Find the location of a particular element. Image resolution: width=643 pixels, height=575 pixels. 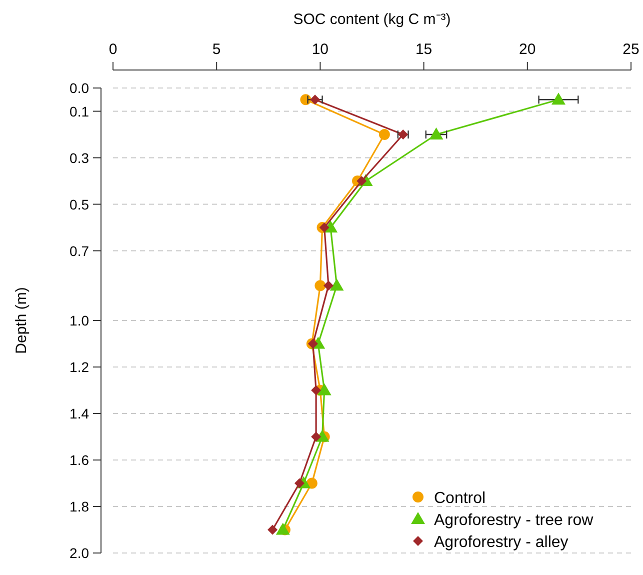

y-tick-label: 0.3 is located at coordinates (80, 158).